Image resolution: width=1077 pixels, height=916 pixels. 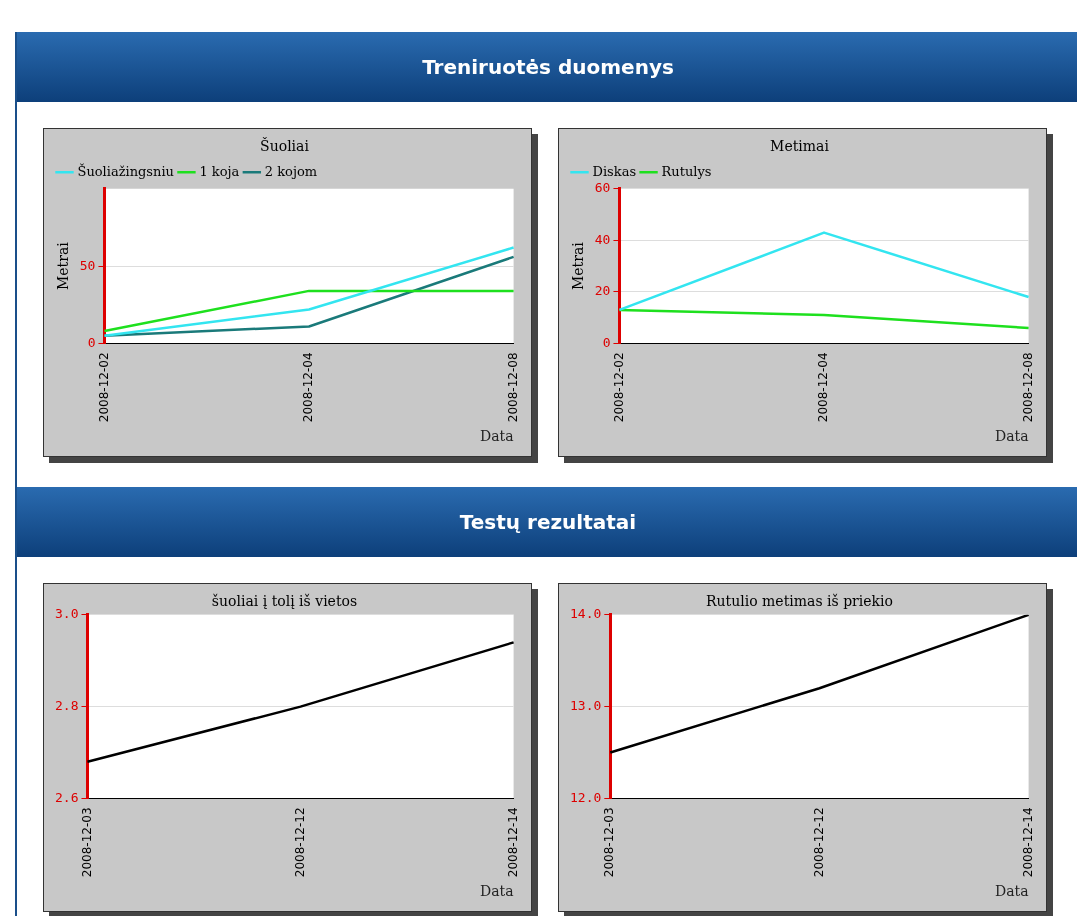 I want to click on y-tick-label: 13.0, so click(x=585, y=706).